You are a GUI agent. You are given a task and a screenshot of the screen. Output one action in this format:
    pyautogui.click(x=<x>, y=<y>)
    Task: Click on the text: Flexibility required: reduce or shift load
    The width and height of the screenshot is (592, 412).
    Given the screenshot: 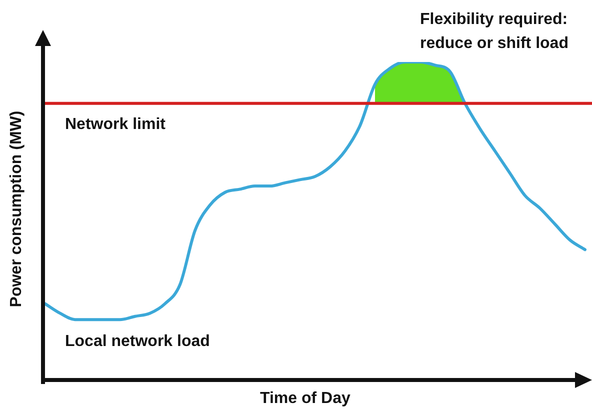 What is the action you would take?
    pyautogui.click(x=495, y=32)
    